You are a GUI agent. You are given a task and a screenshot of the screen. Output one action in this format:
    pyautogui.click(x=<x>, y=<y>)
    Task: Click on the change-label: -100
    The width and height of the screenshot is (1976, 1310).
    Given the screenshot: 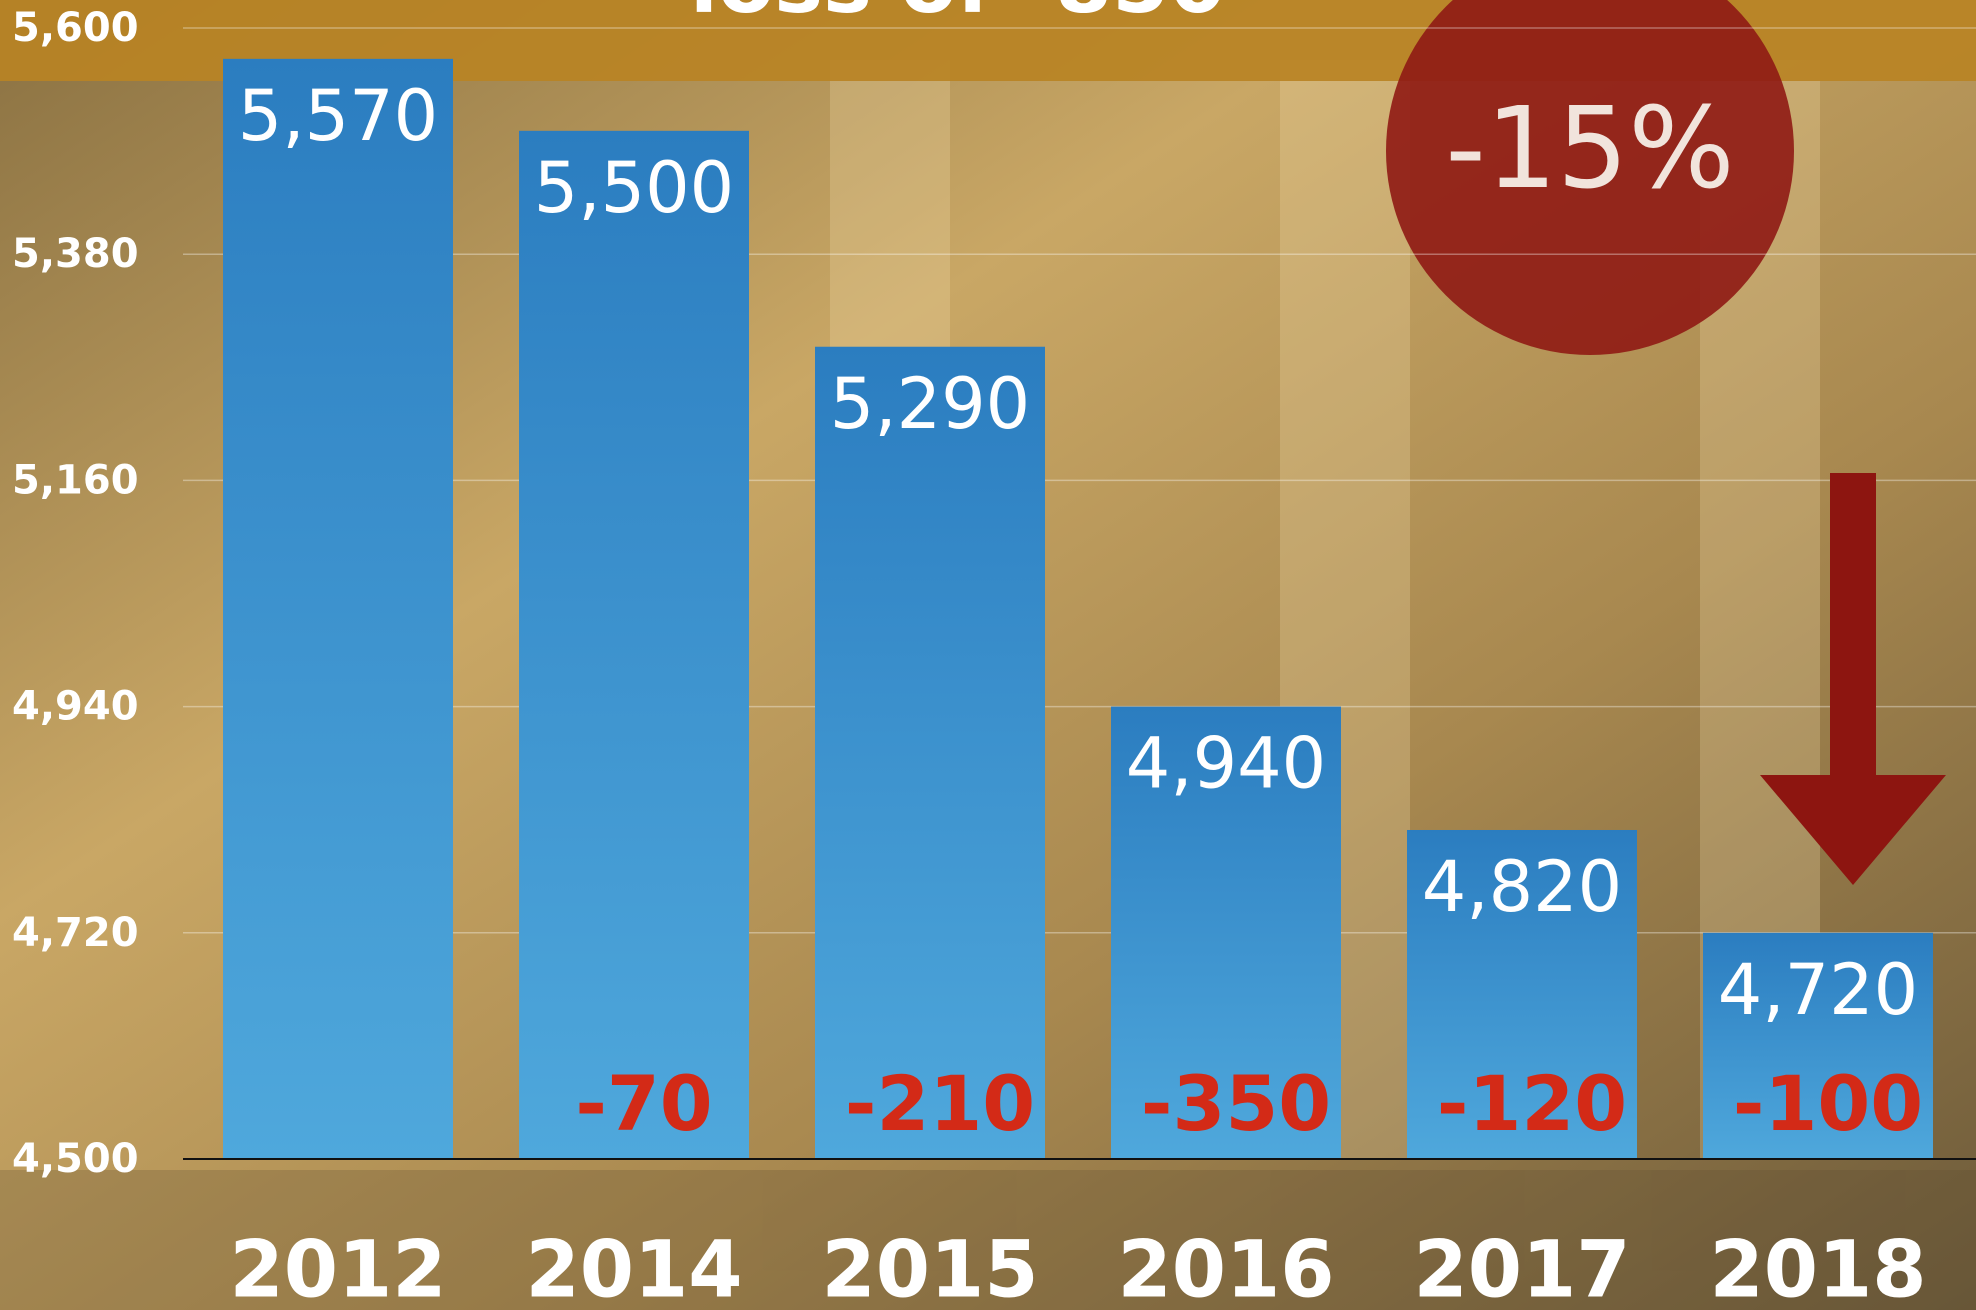 What is the action you would take?
    pyautogui.click(x=1828, y=1103)
    